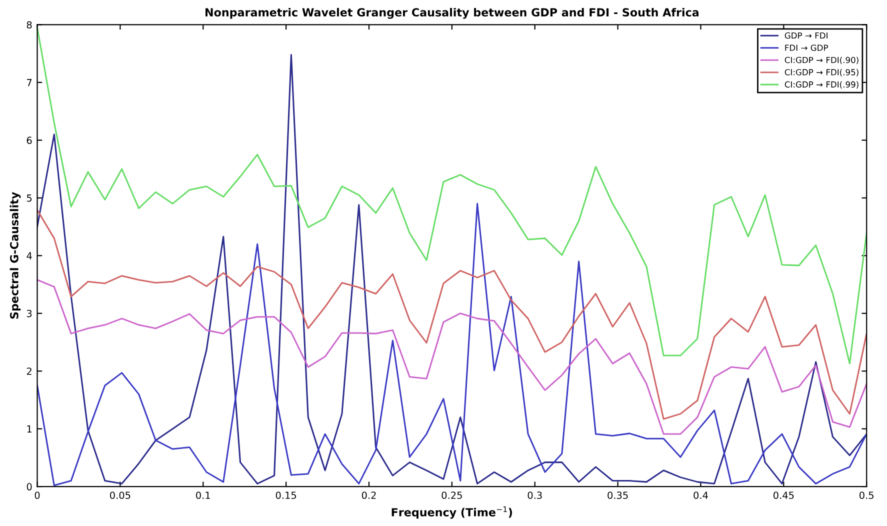 This screenshot has width=887, height=526. What do you see at coordinates (452, 495) in the screenshot?
I see `x-tick-label: 0.25` at bounding box center [452, 495].